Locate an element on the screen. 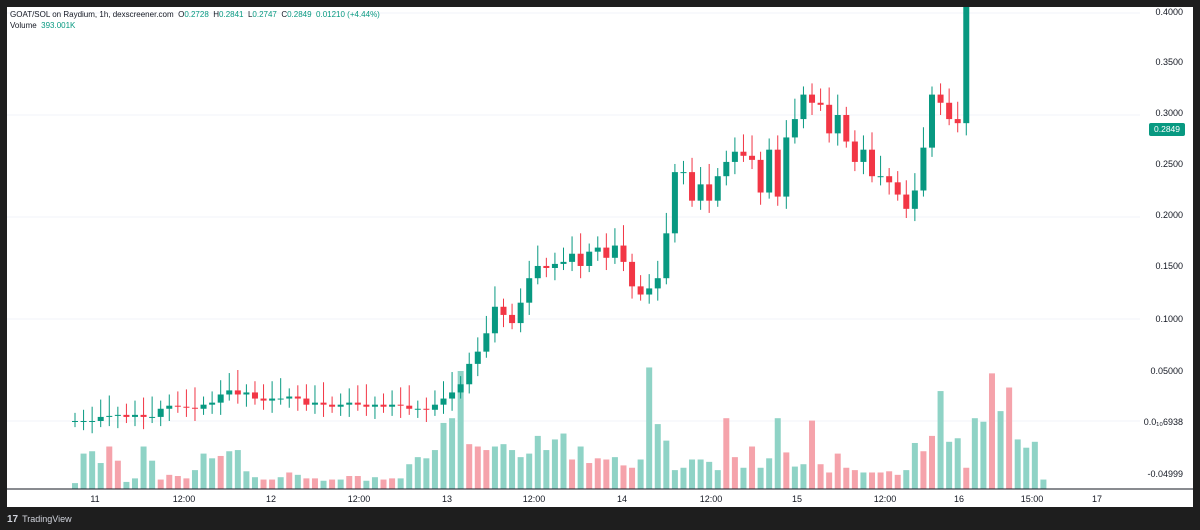 Image resolution: width=1200 pixels, height=530 pixels. high-value: 0.2841 is located at coordinates (231, 14).